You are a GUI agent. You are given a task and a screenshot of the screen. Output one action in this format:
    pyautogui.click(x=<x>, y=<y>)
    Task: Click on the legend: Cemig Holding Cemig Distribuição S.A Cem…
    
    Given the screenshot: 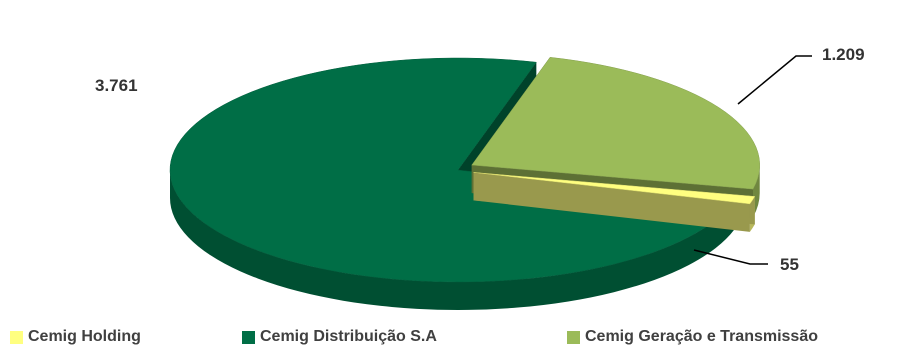 What is the action you would take?
    pyautogui.click(x=457, y=337)
    